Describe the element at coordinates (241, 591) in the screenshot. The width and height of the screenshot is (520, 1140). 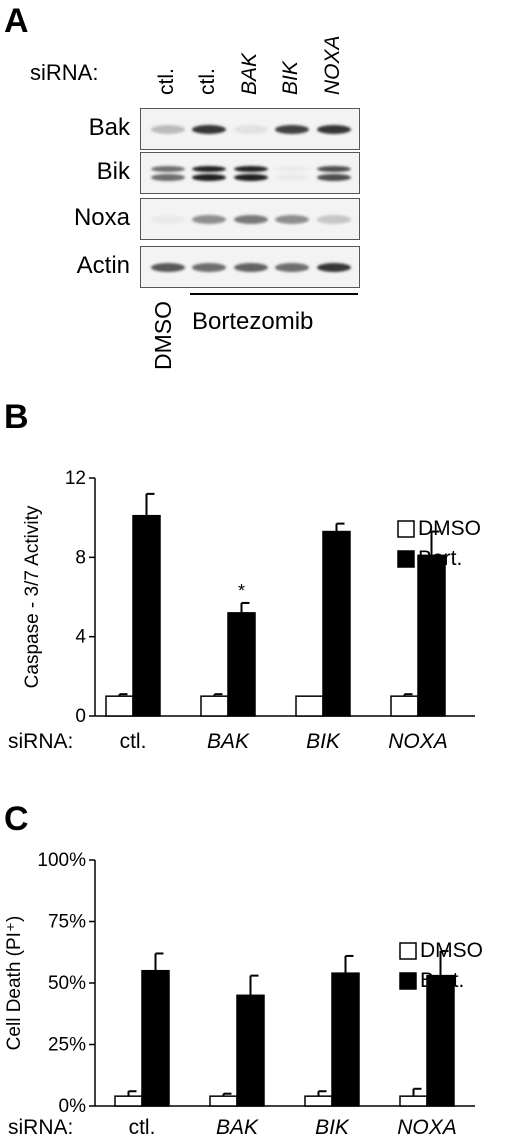
I see `significance-marker: *` at that location.